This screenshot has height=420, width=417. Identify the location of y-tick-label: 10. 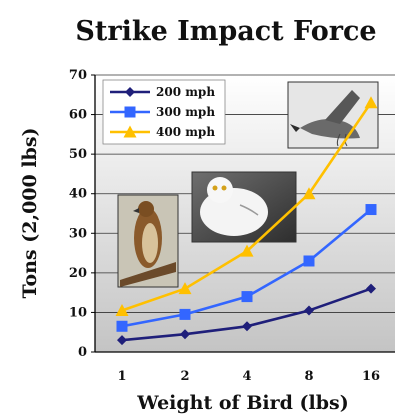
(78, 312).